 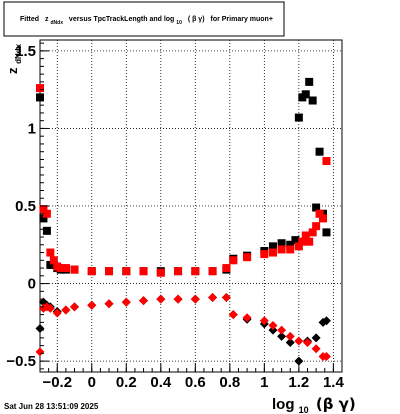 I want to click on x-tick-label: 1, so click(x=264, y=382).